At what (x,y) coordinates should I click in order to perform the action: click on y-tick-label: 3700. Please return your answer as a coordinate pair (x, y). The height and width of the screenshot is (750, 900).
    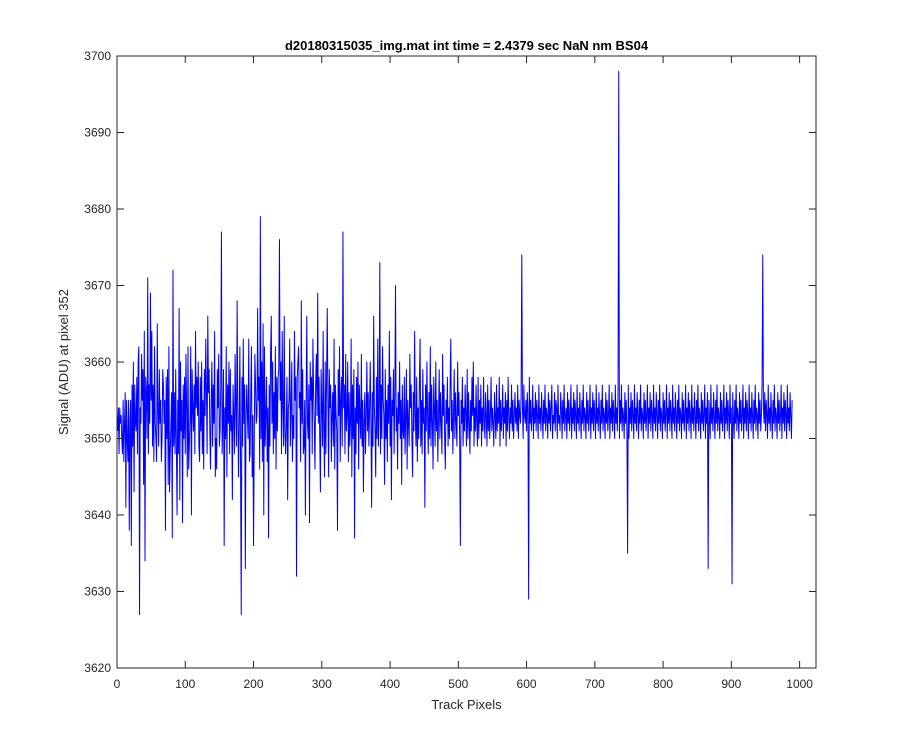
    Looking at the image, I should click on (97, 56).